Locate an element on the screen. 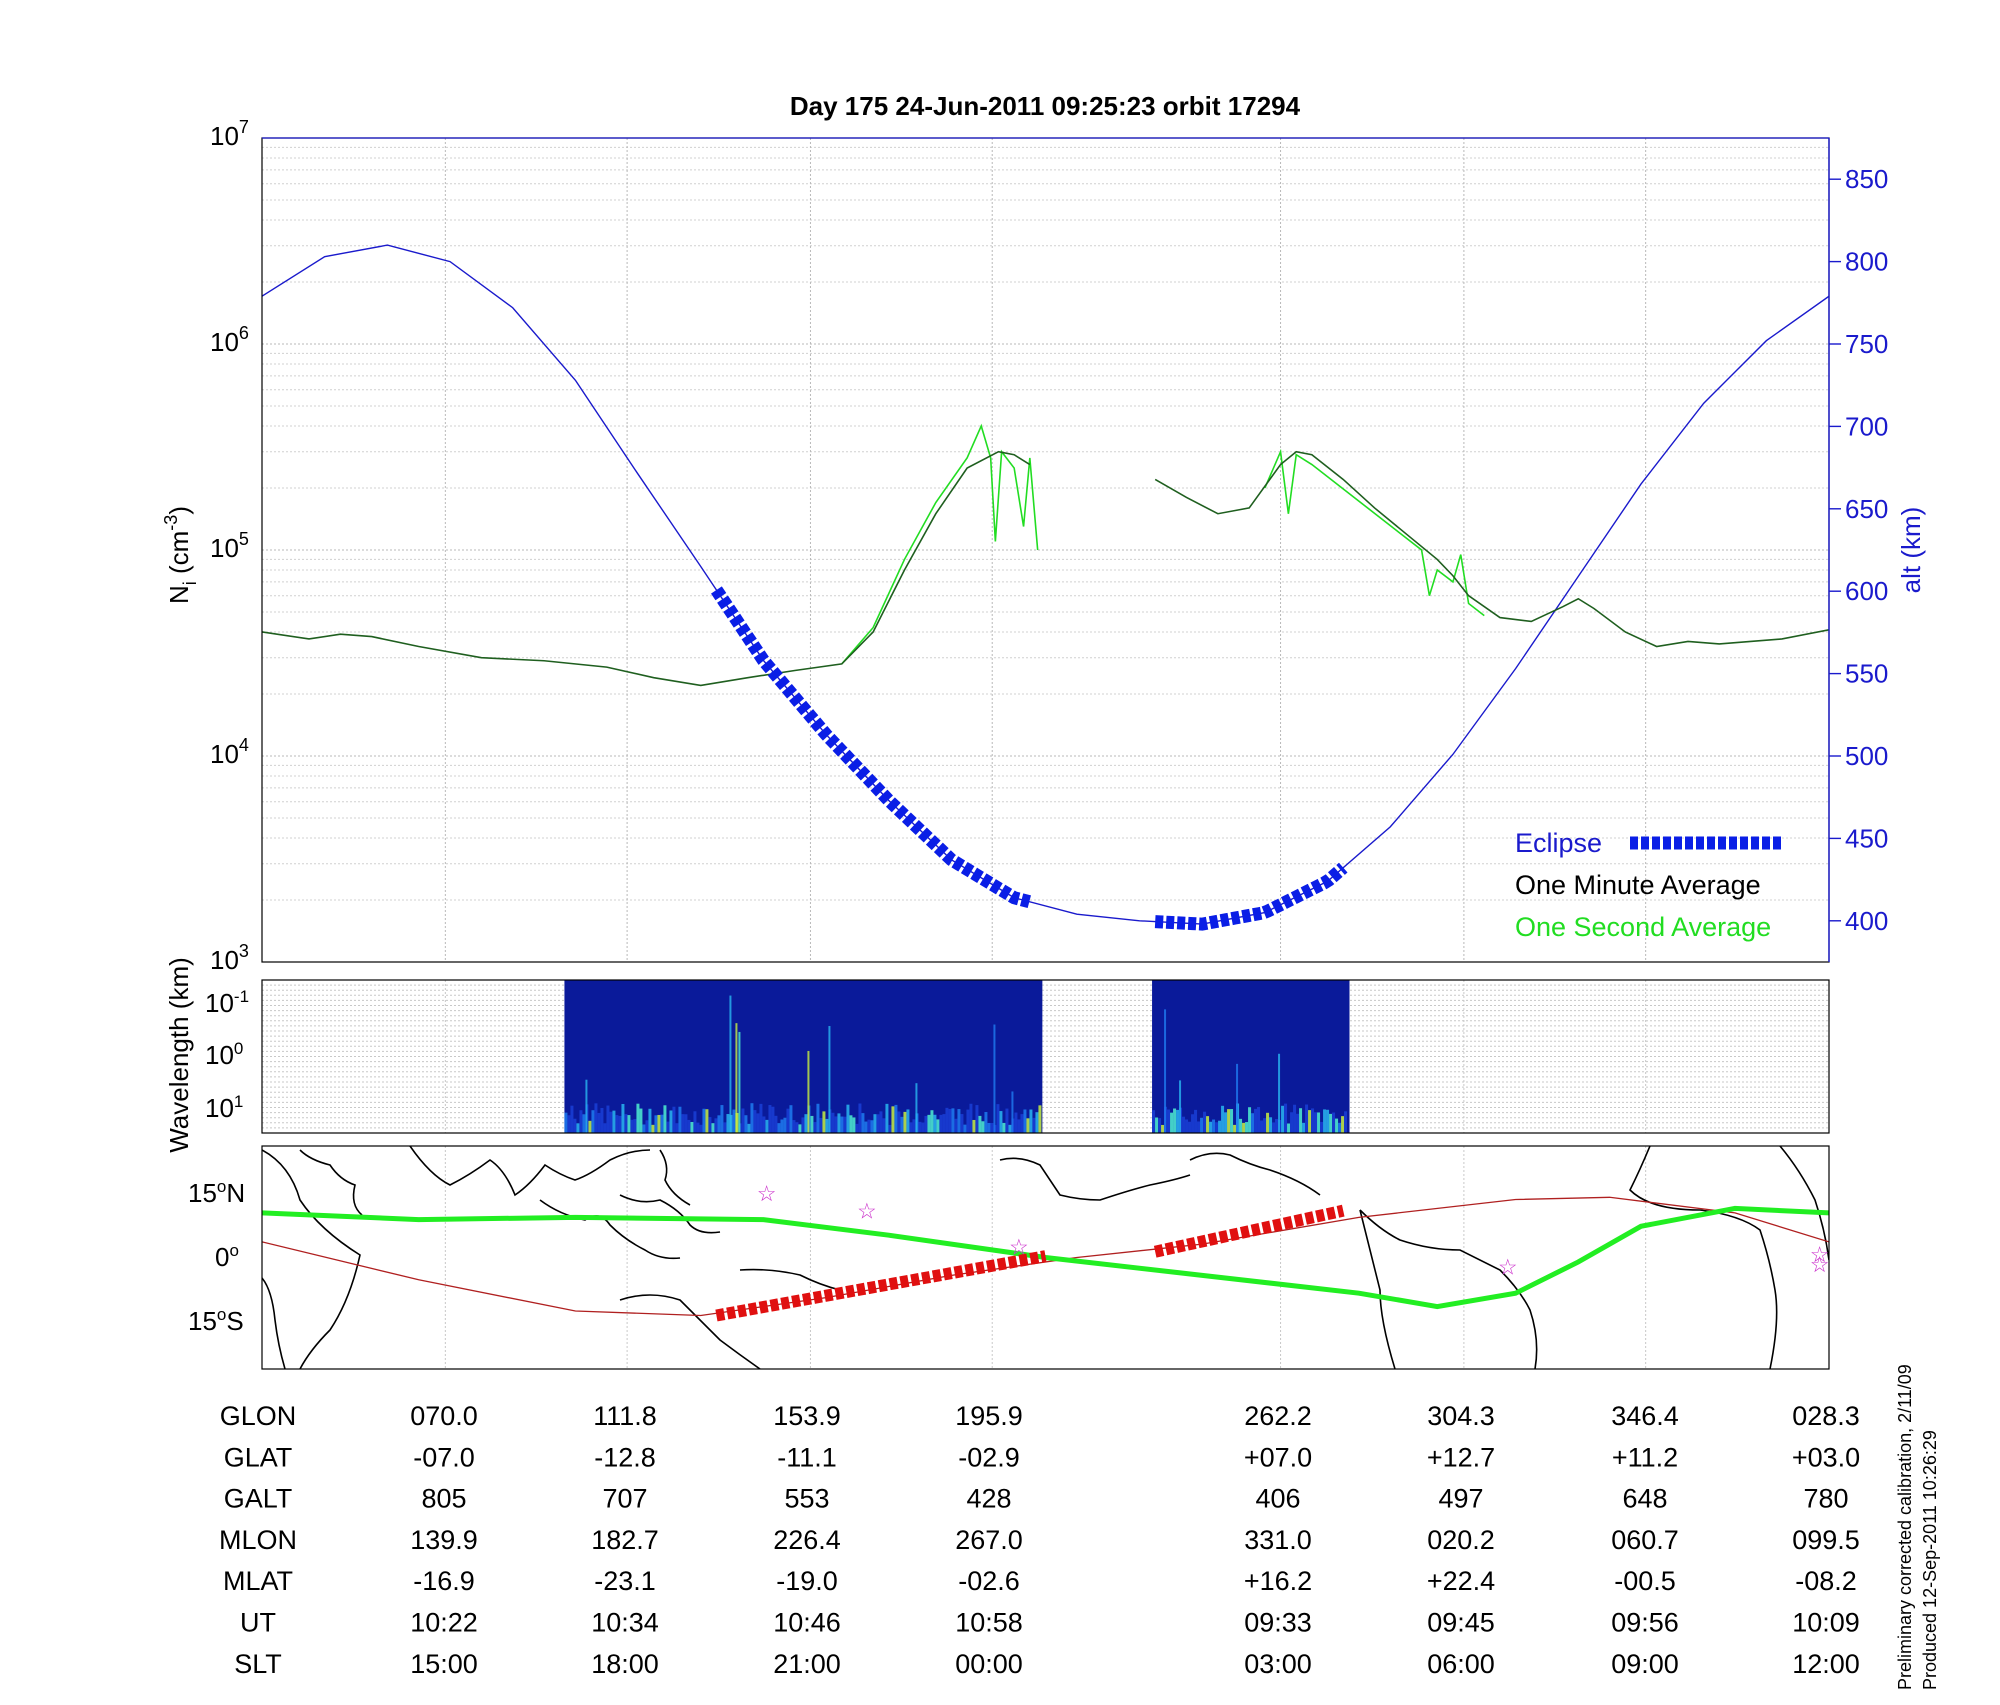  table-cell: 070.0 is located at coordinates (444, 1416).